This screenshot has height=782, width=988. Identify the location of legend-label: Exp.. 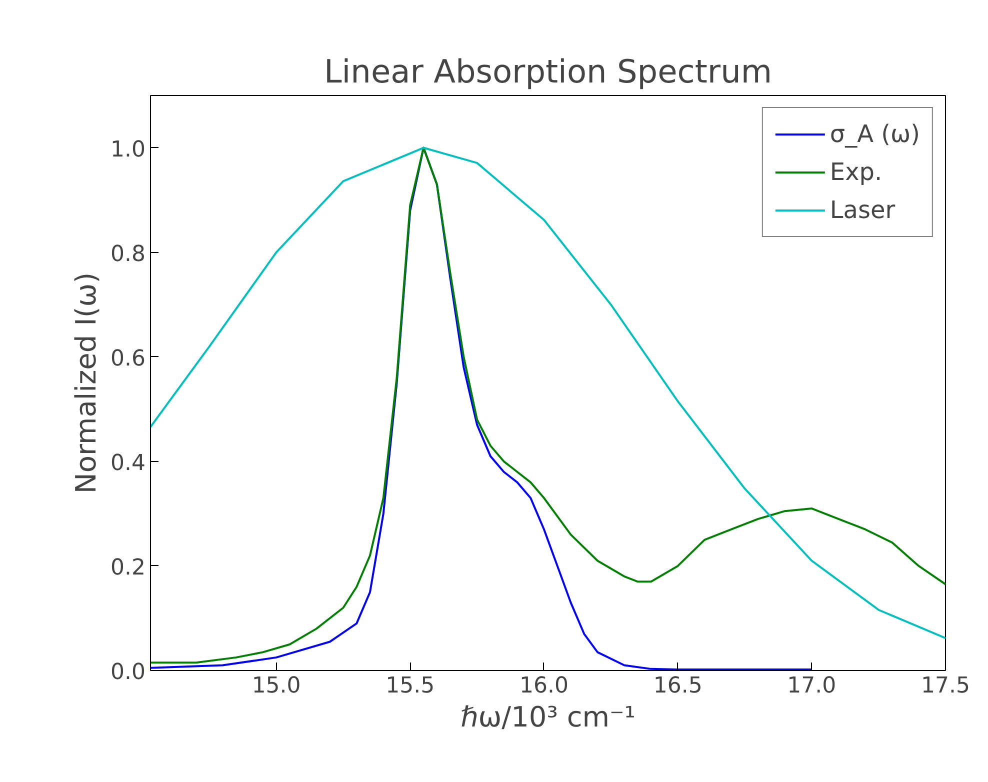
(856, 172).